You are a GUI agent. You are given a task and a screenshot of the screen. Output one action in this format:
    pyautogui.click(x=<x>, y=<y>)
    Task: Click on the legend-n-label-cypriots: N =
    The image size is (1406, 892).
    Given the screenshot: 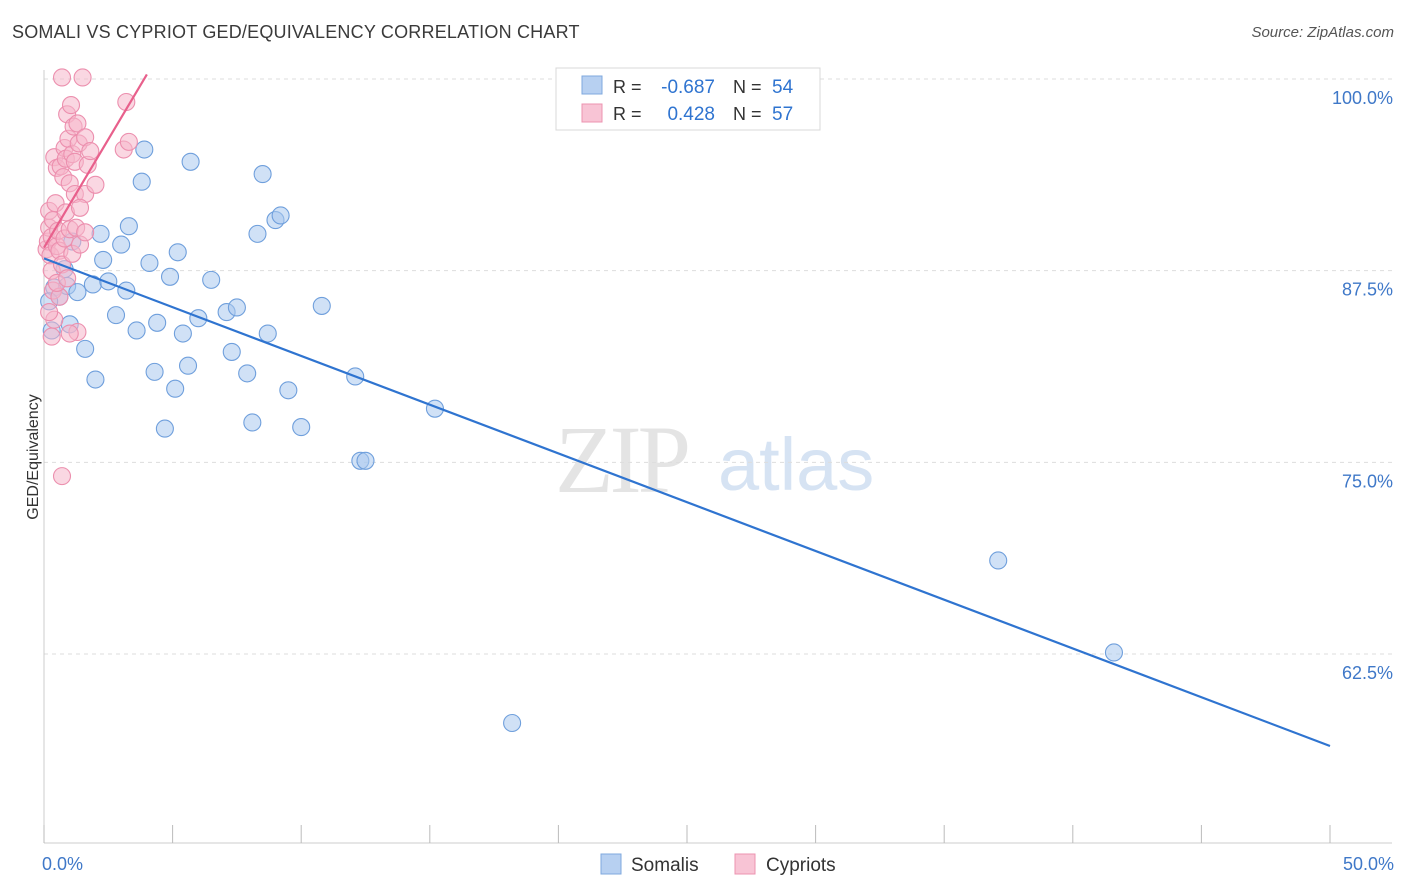 What is the action you would take?
    pyautogui.click(x=747, y=114)
    